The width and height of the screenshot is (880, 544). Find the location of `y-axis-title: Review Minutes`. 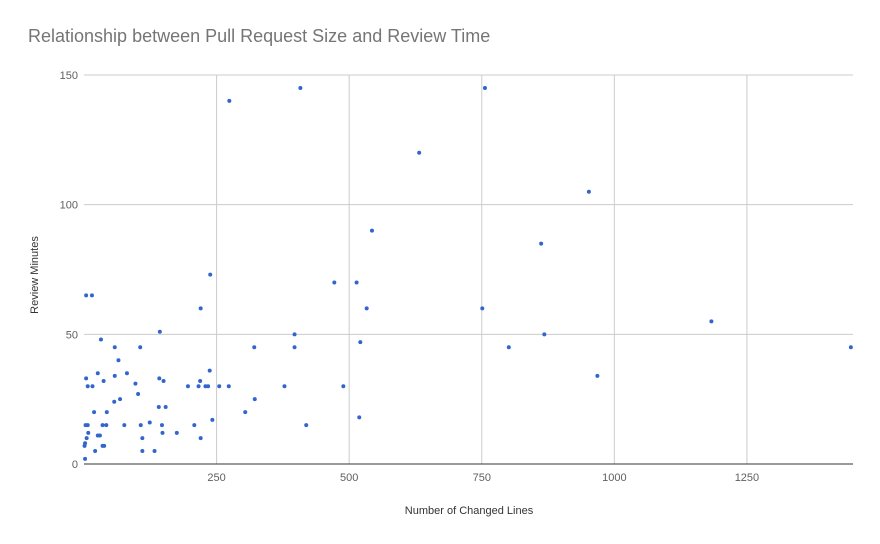

y-axis-title: Review Minutes is located at coordinates (35, 275).